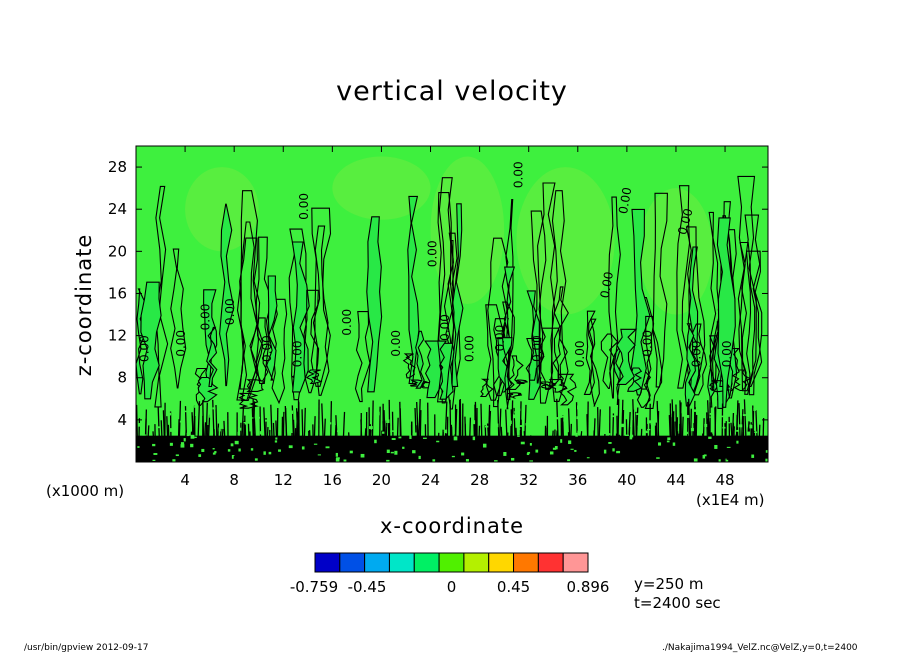 This screenshot has height=654, width=904. Describe the element at coordinates (117, 209) in the screenshot. I see `y-tick-label: 24` at that location.